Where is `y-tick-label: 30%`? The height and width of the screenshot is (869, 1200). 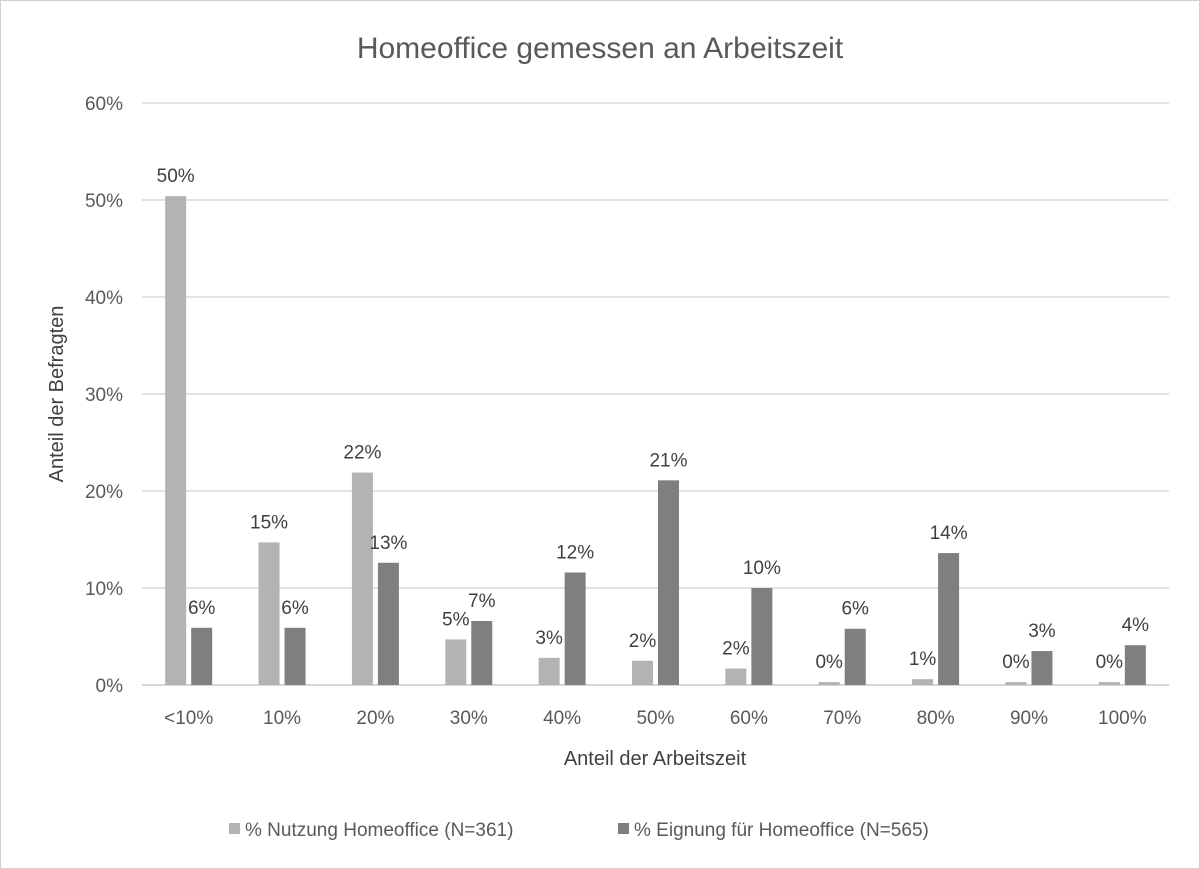 y-tick-label: 30% is located at coordinates (104, 395).